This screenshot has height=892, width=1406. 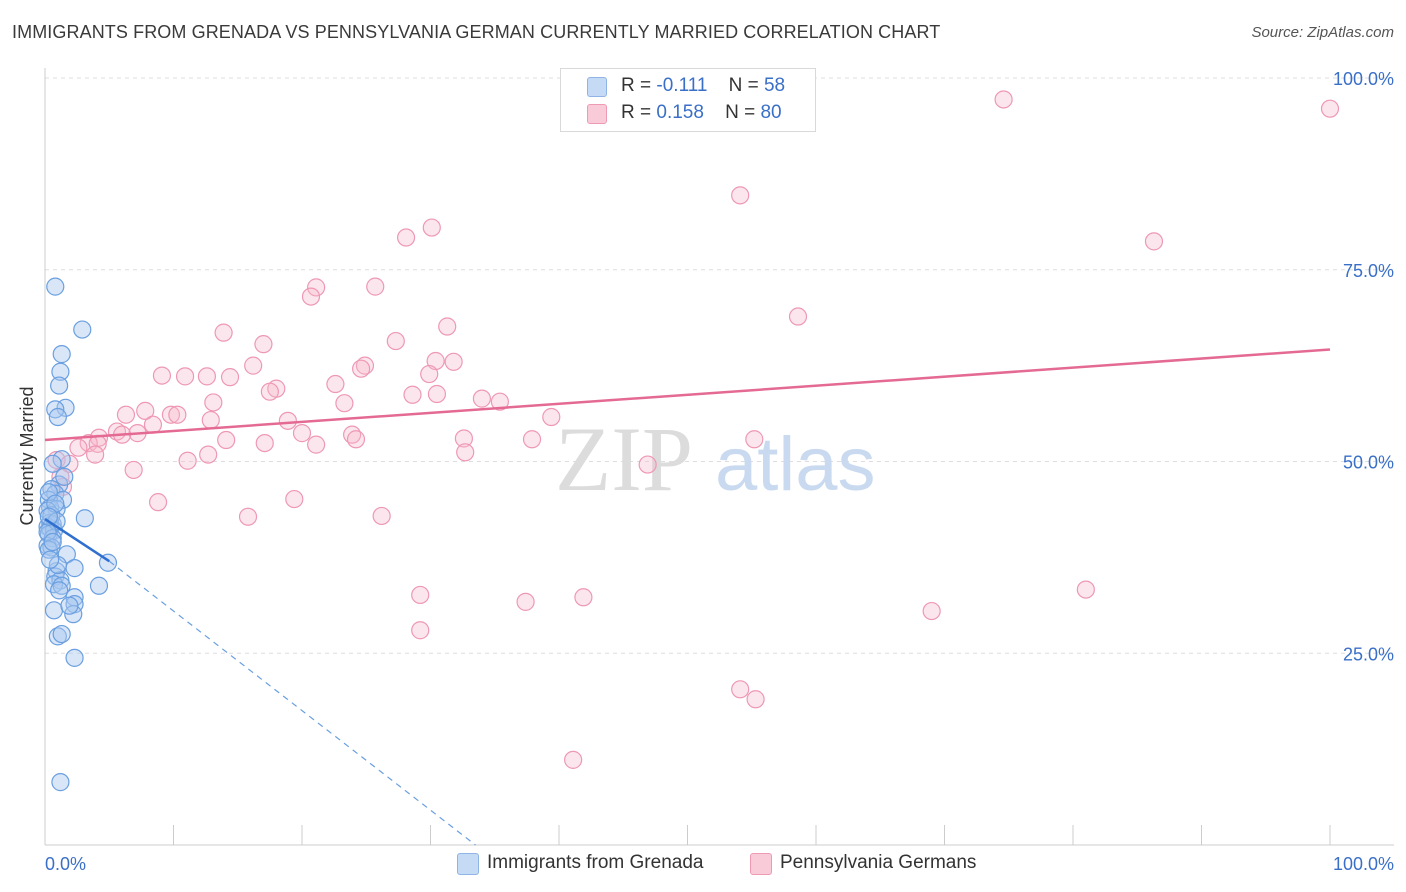 What do you see at coordinates (774, 85) in the screenshot?
I see `legend-n-value: 58` at bounding box center [774, 85].